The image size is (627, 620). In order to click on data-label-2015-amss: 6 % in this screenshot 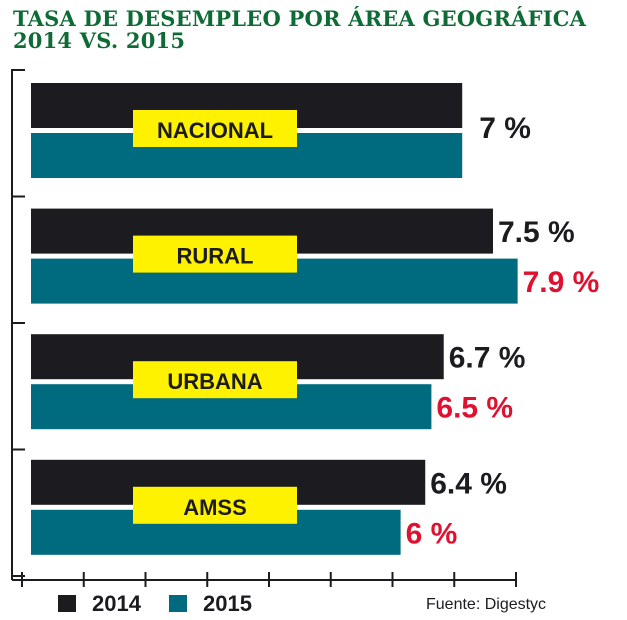, I will do `click(432, 533)`.